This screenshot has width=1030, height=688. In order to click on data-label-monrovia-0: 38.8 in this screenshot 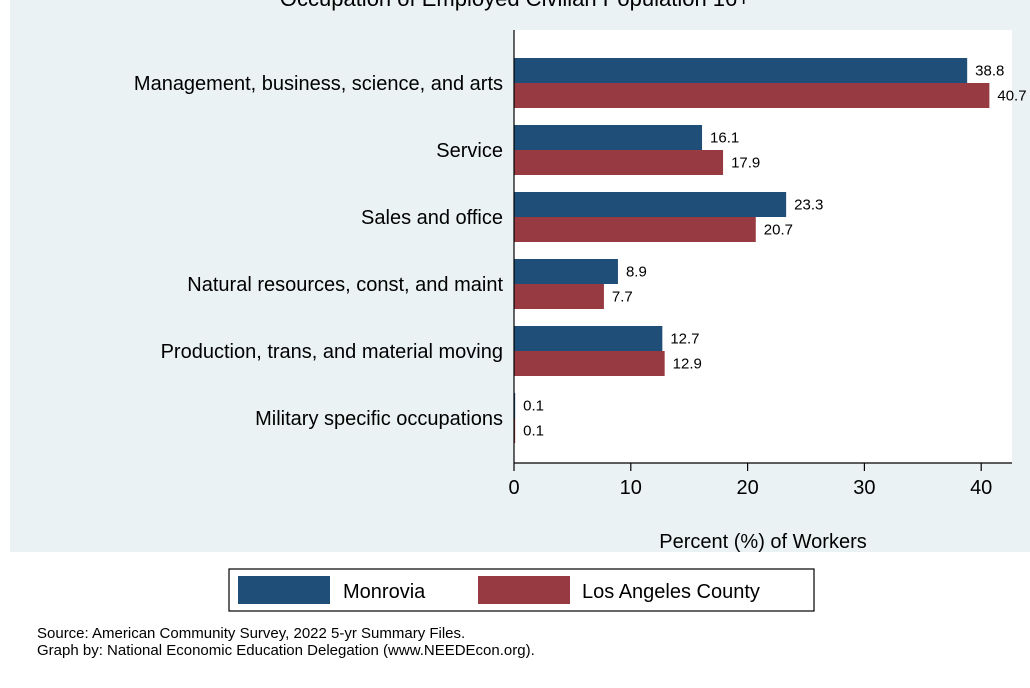, I will do `click(989, 71)`.